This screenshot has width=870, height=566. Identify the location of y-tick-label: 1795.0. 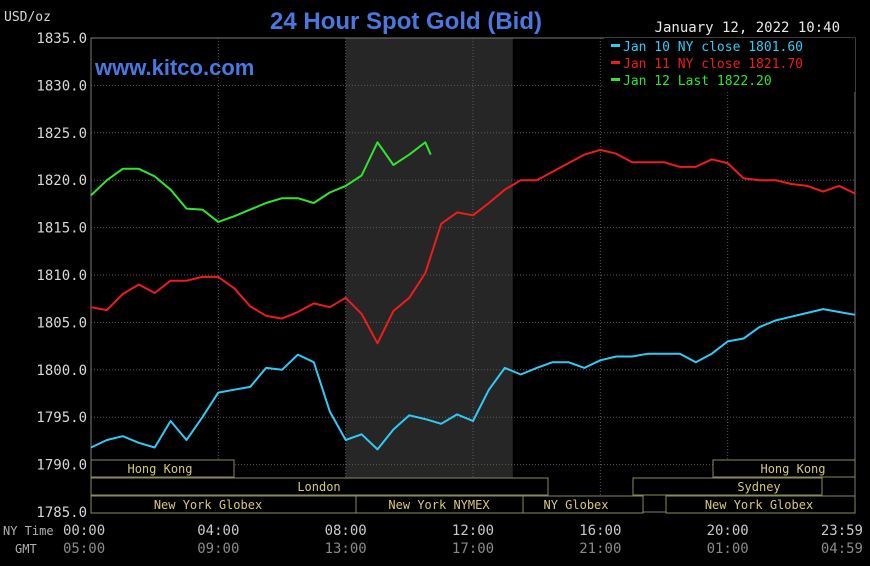
(61, 418).